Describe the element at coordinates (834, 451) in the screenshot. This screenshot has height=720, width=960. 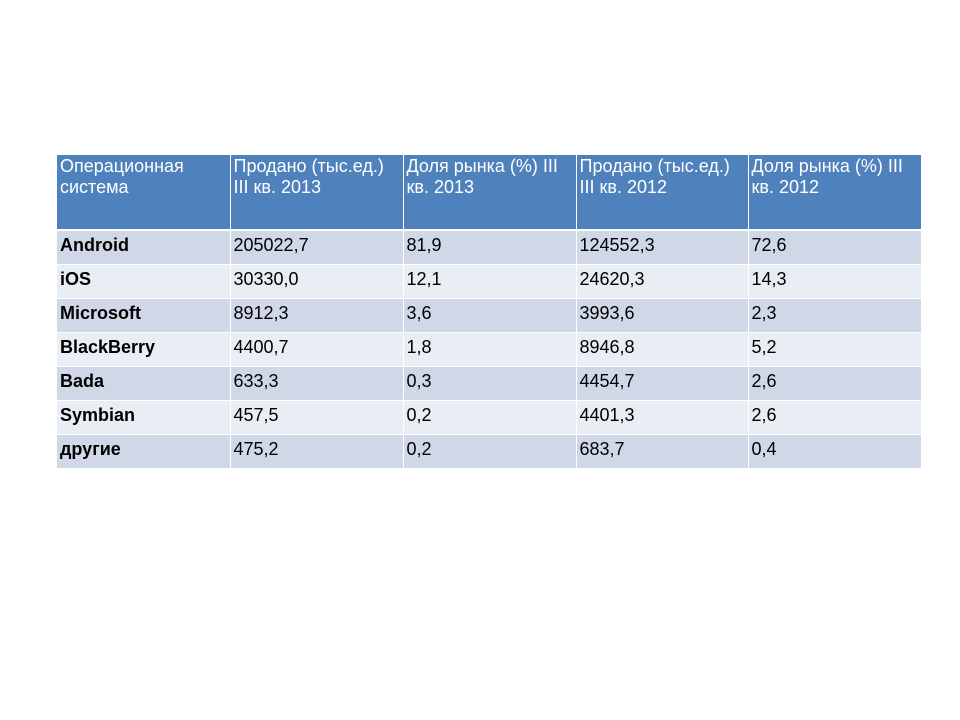
I see `table-cell: 0,4` at that location.